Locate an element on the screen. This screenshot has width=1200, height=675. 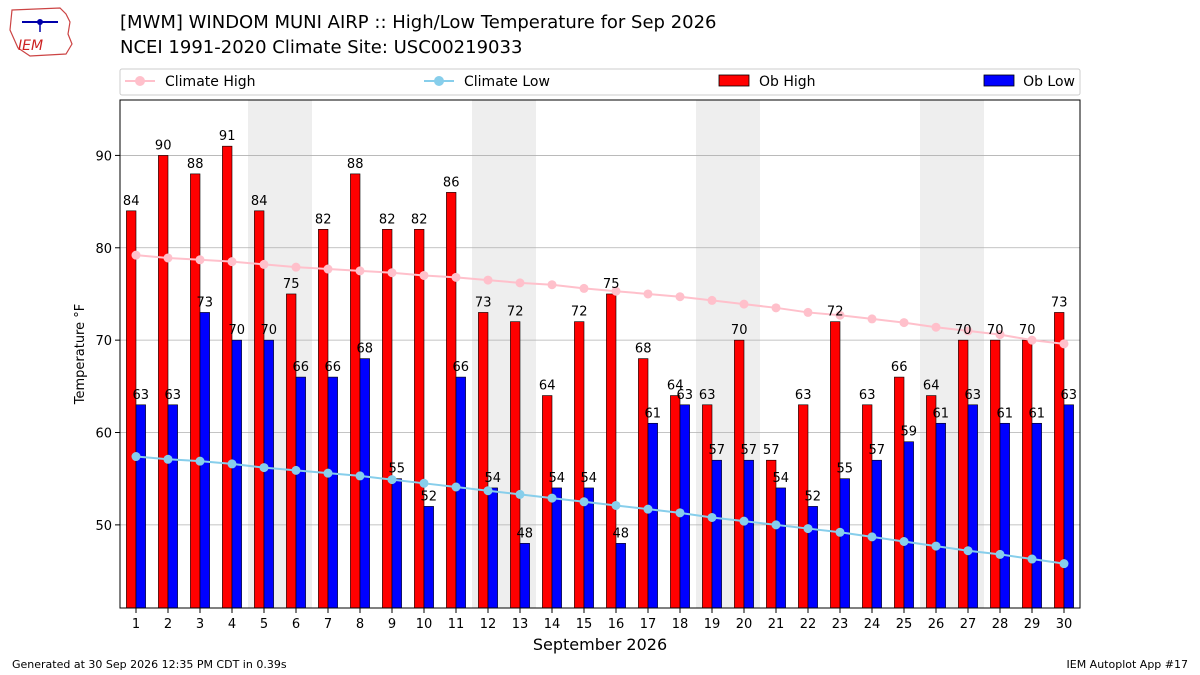
legend-ob-low: Ob Low is located at coordinates (1029, 82).